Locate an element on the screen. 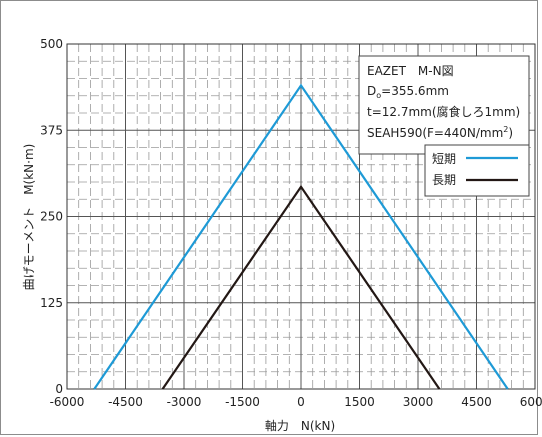 The height and width of the screenshot is (437, 542). info-material: SEAH590(F=440N/mm2) is located at coordinates (440, 132).